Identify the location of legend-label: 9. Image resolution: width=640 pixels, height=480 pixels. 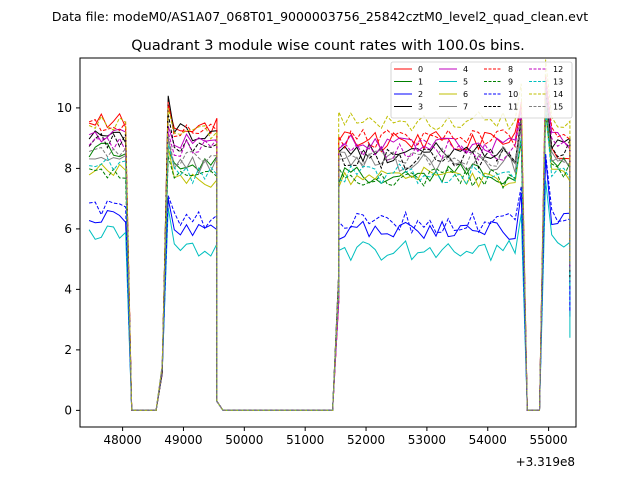
(510, 82).